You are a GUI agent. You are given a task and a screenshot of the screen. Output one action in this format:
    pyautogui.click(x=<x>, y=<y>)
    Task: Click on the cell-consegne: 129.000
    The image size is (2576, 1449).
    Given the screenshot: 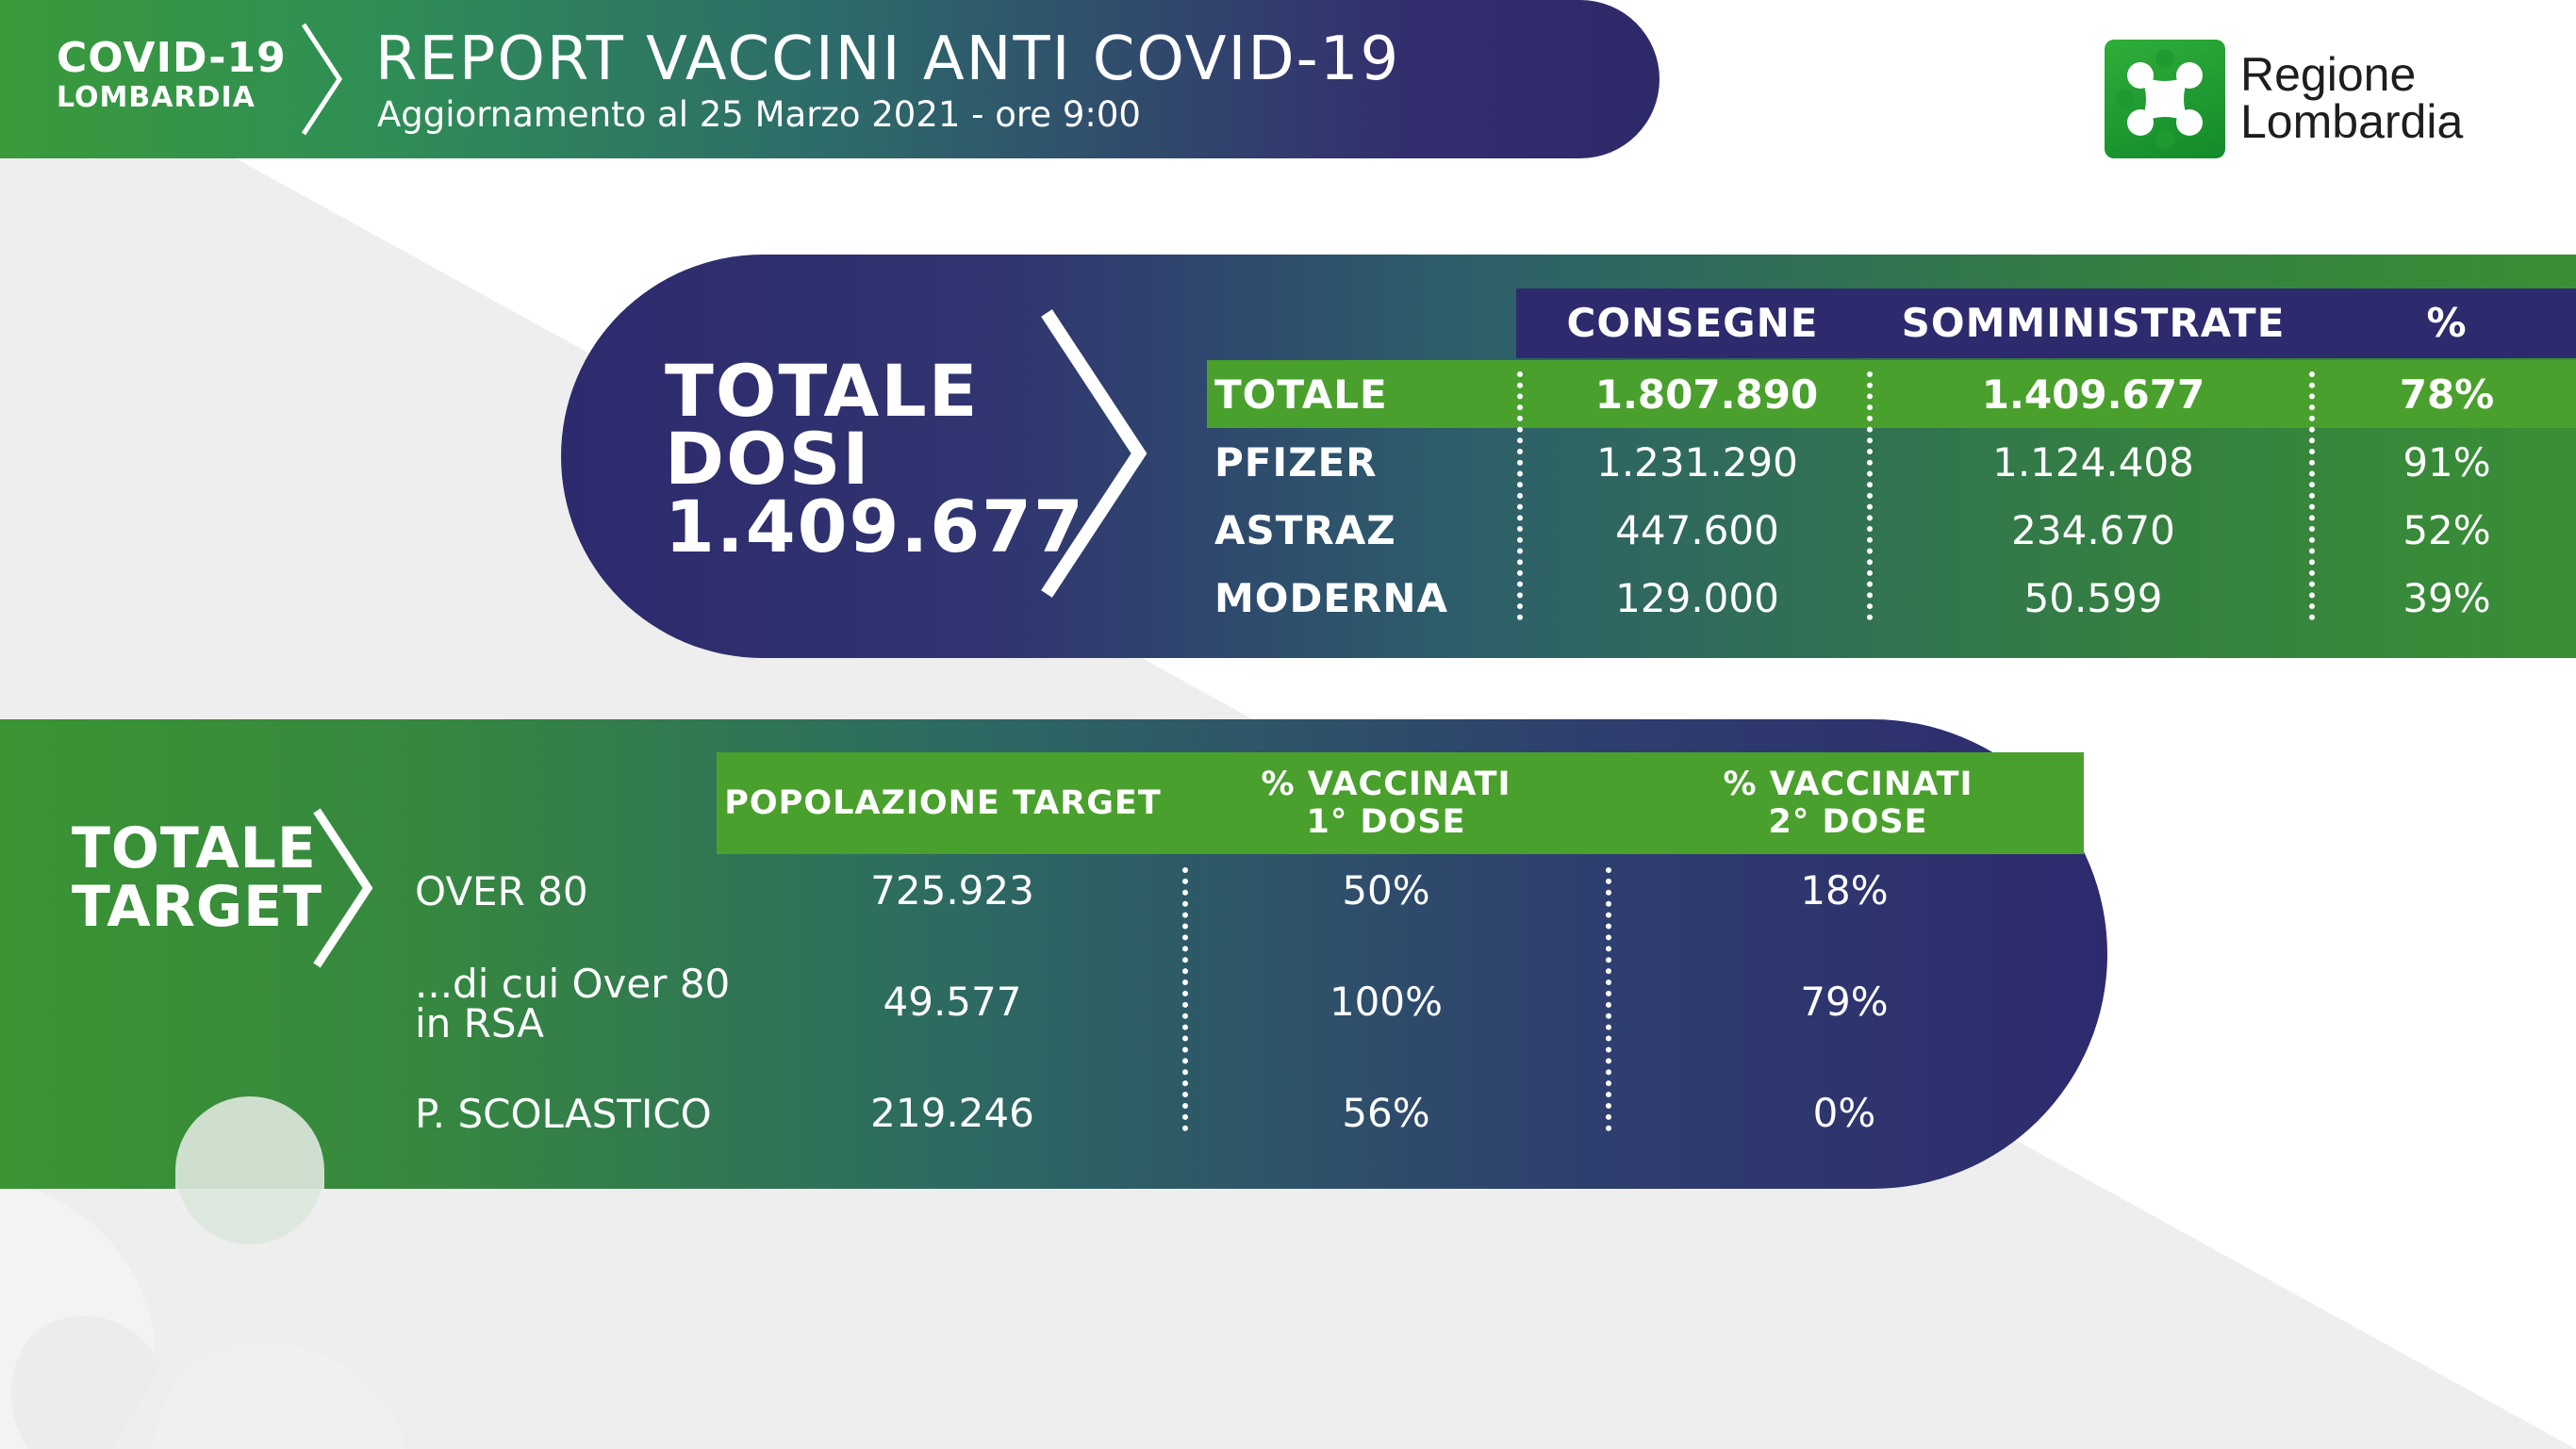 What is the action you would take?
    pyautogui.click(x=1697, y=598)
    